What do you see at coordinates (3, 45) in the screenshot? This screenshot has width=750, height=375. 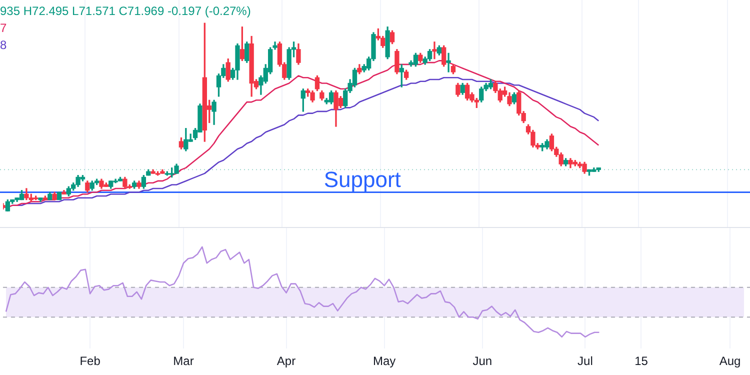 I see `annotation: 8` at bounding box center [3, 45].